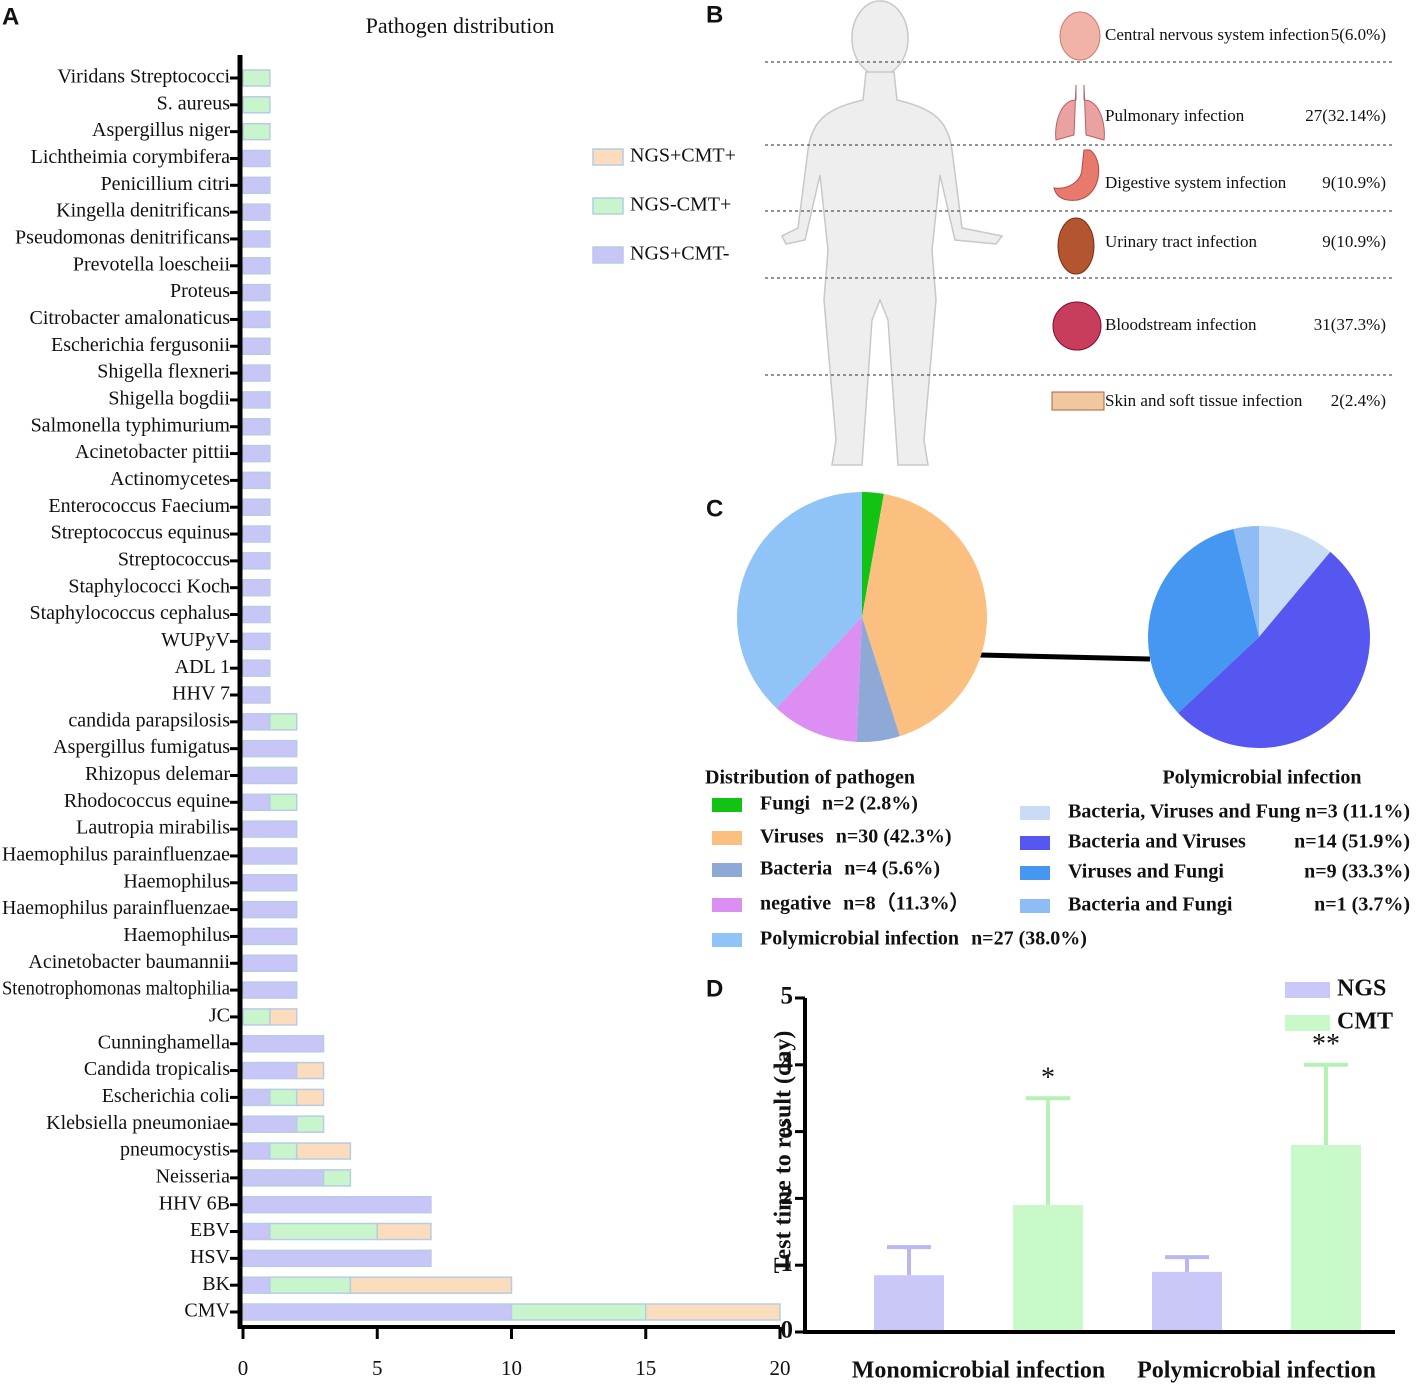 The width and height of the screenshot is (1417, 1389). Describe the element at coordinates (1362, 905) in the screenshot. I see `value-label: n=1 (3.7%)` at that location.